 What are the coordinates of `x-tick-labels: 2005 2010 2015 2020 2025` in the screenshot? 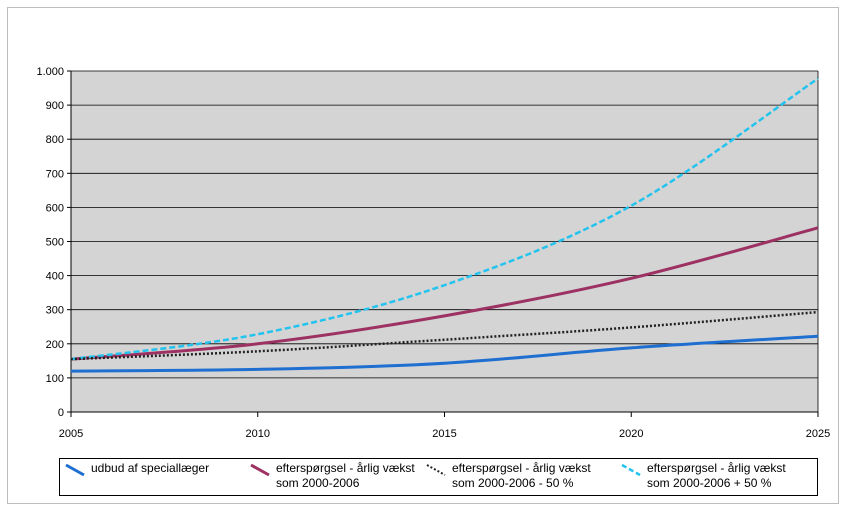 It's located at (444, 434).